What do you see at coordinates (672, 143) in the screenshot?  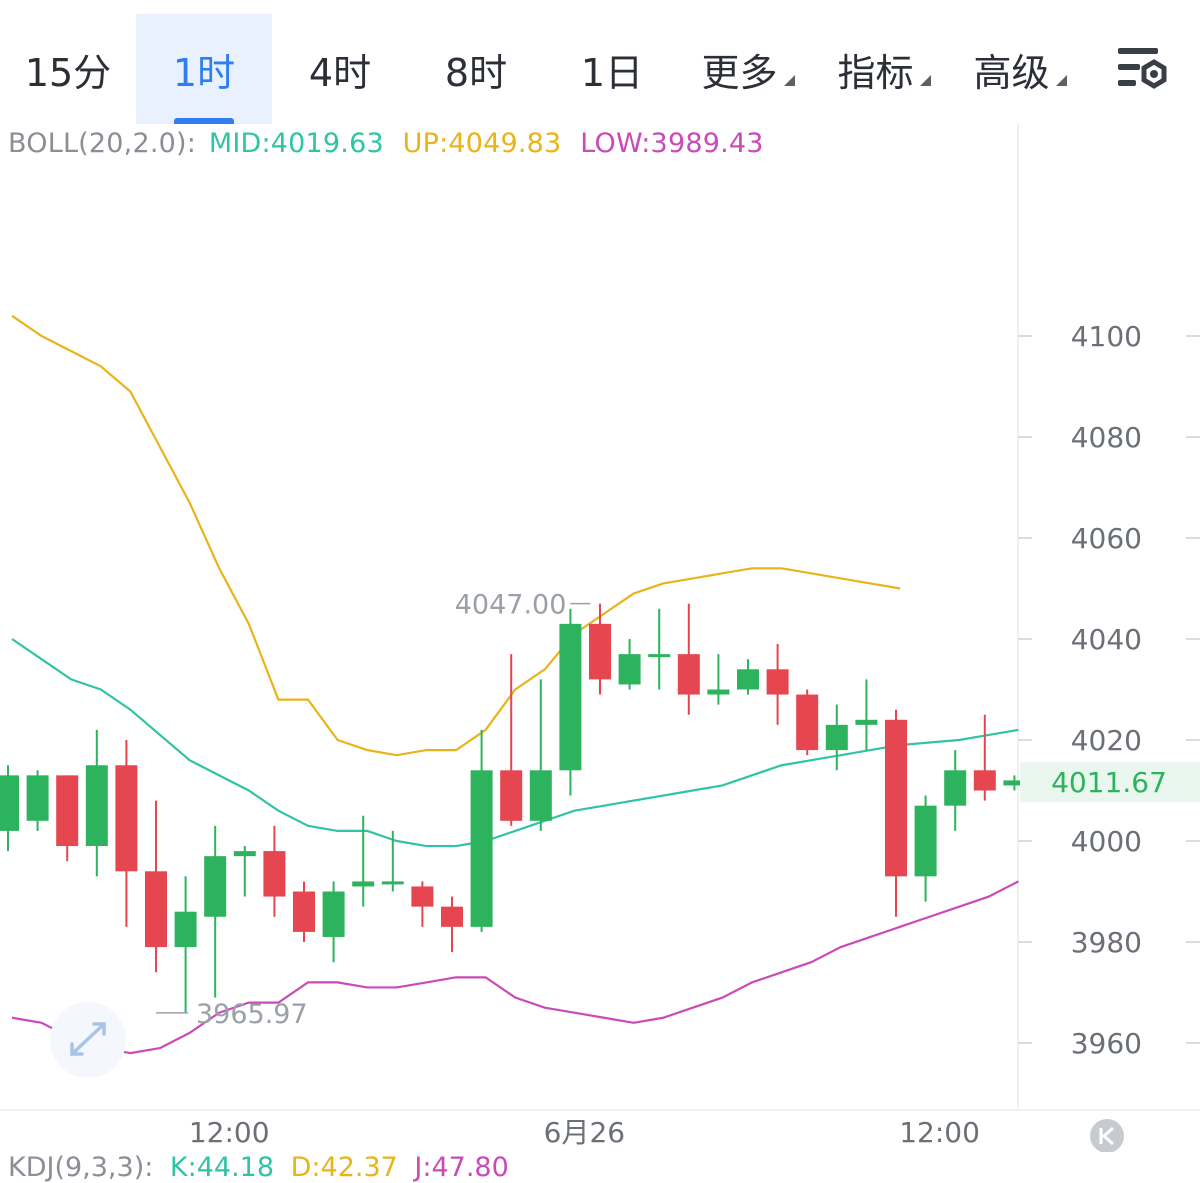 I see `boll-legend-low: LOW:3989.43` at bounding box center [672, 143].